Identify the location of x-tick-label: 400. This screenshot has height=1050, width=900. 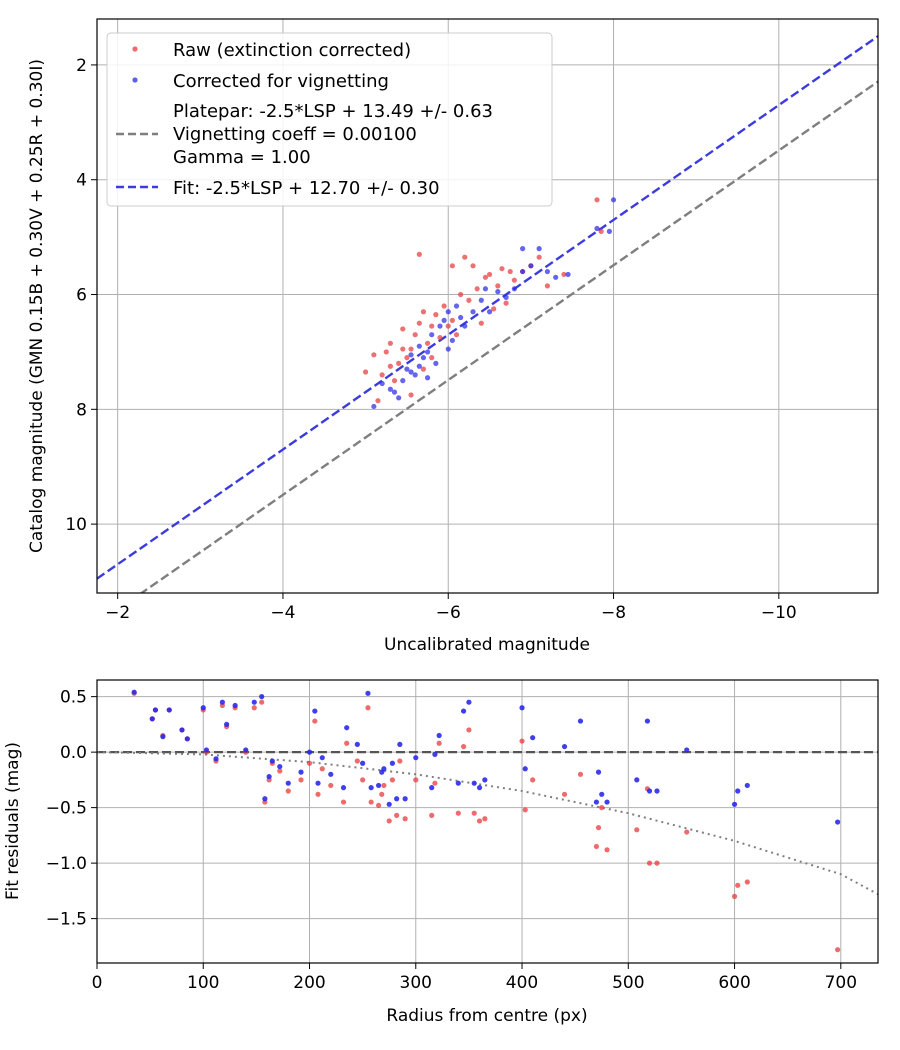
(522, 983).